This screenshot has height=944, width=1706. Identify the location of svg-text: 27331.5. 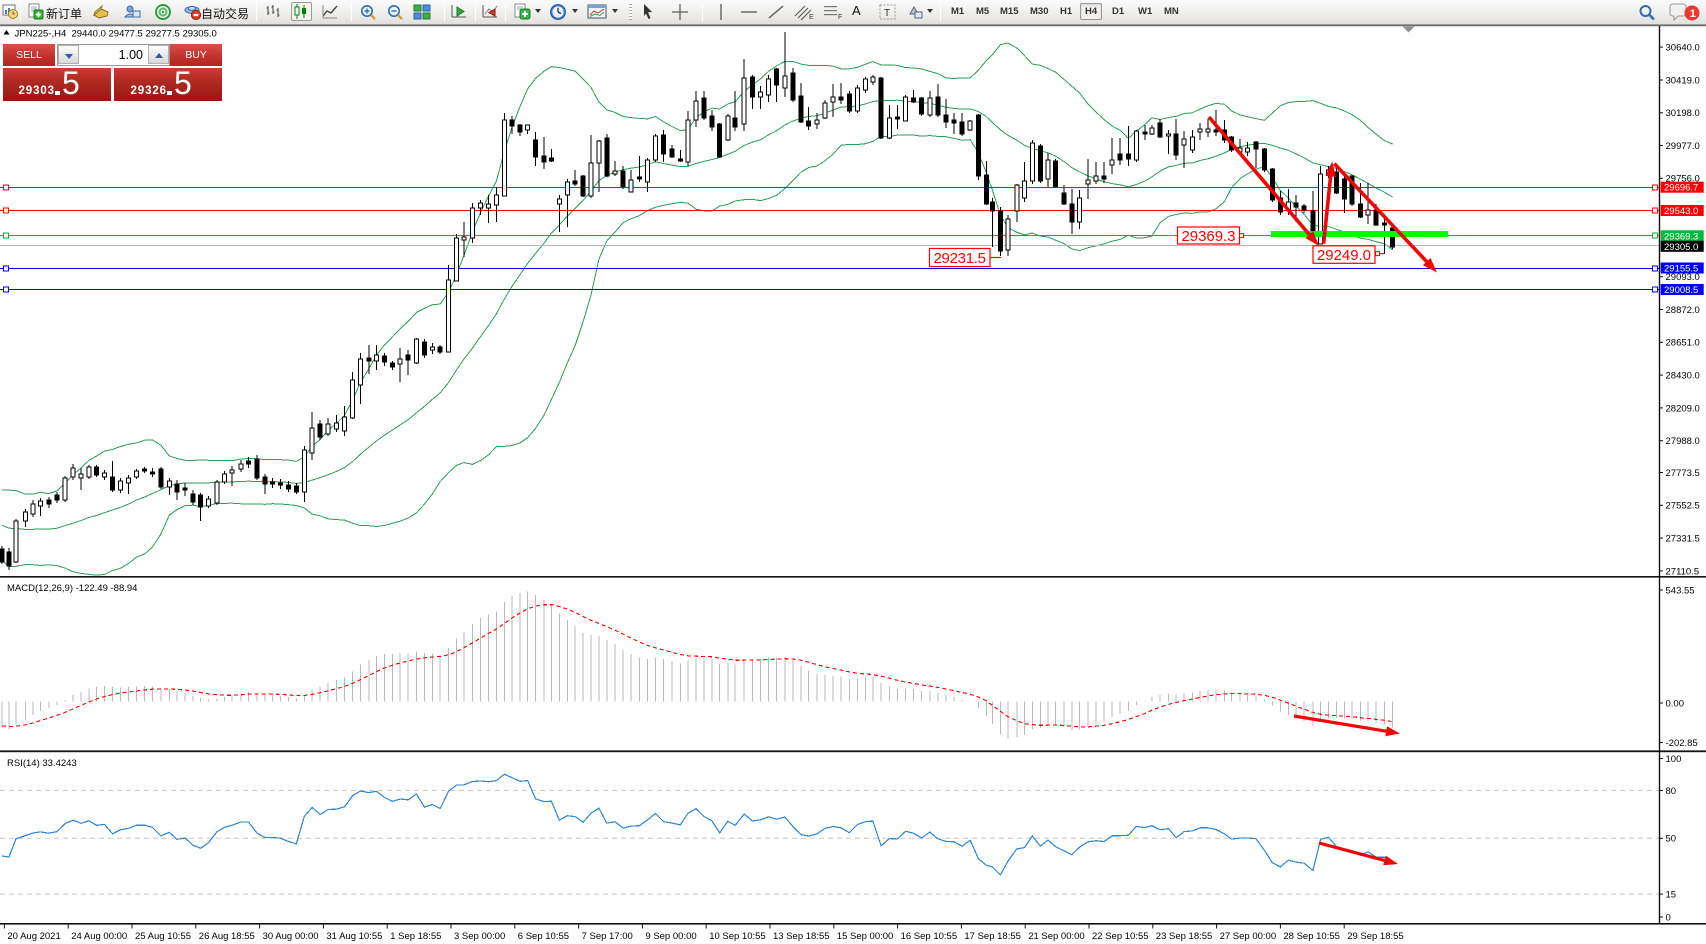
(1683, 539).